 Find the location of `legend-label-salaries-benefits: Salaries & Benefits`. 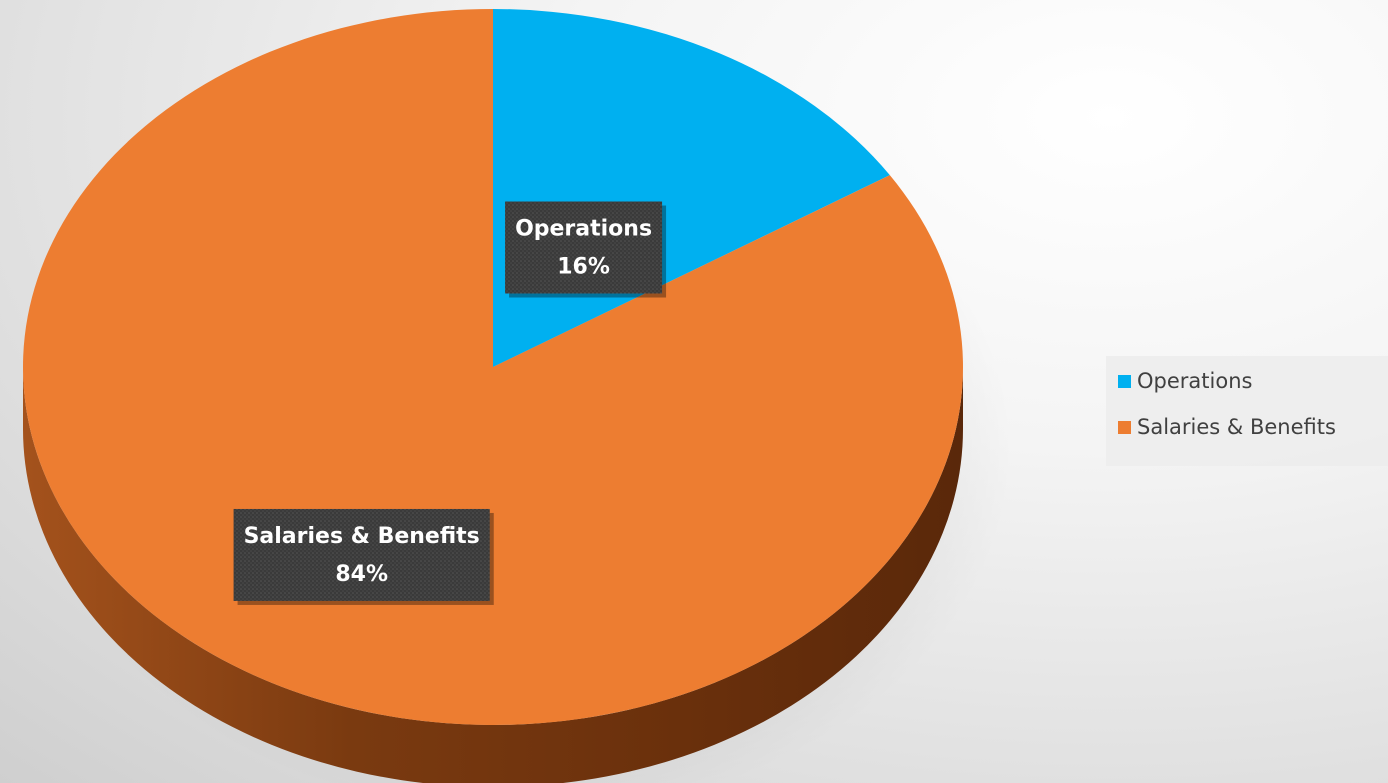

legend-label-salaries-benefits: Salaries & Benefits is located at coordinates (1236, 427).